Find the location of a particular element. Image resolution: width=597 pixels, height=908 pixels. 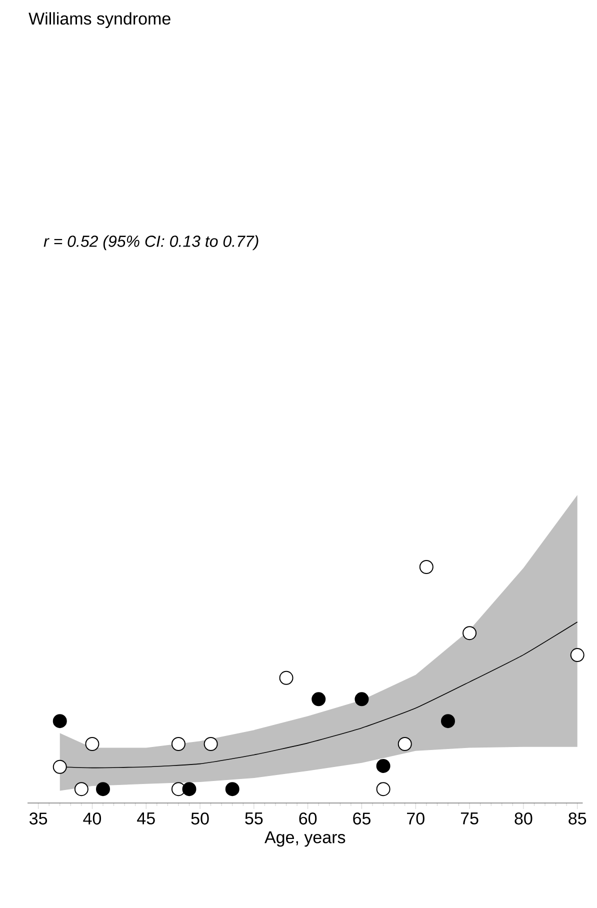

x-tick-label: 85 is located at coordinates (577, 818).